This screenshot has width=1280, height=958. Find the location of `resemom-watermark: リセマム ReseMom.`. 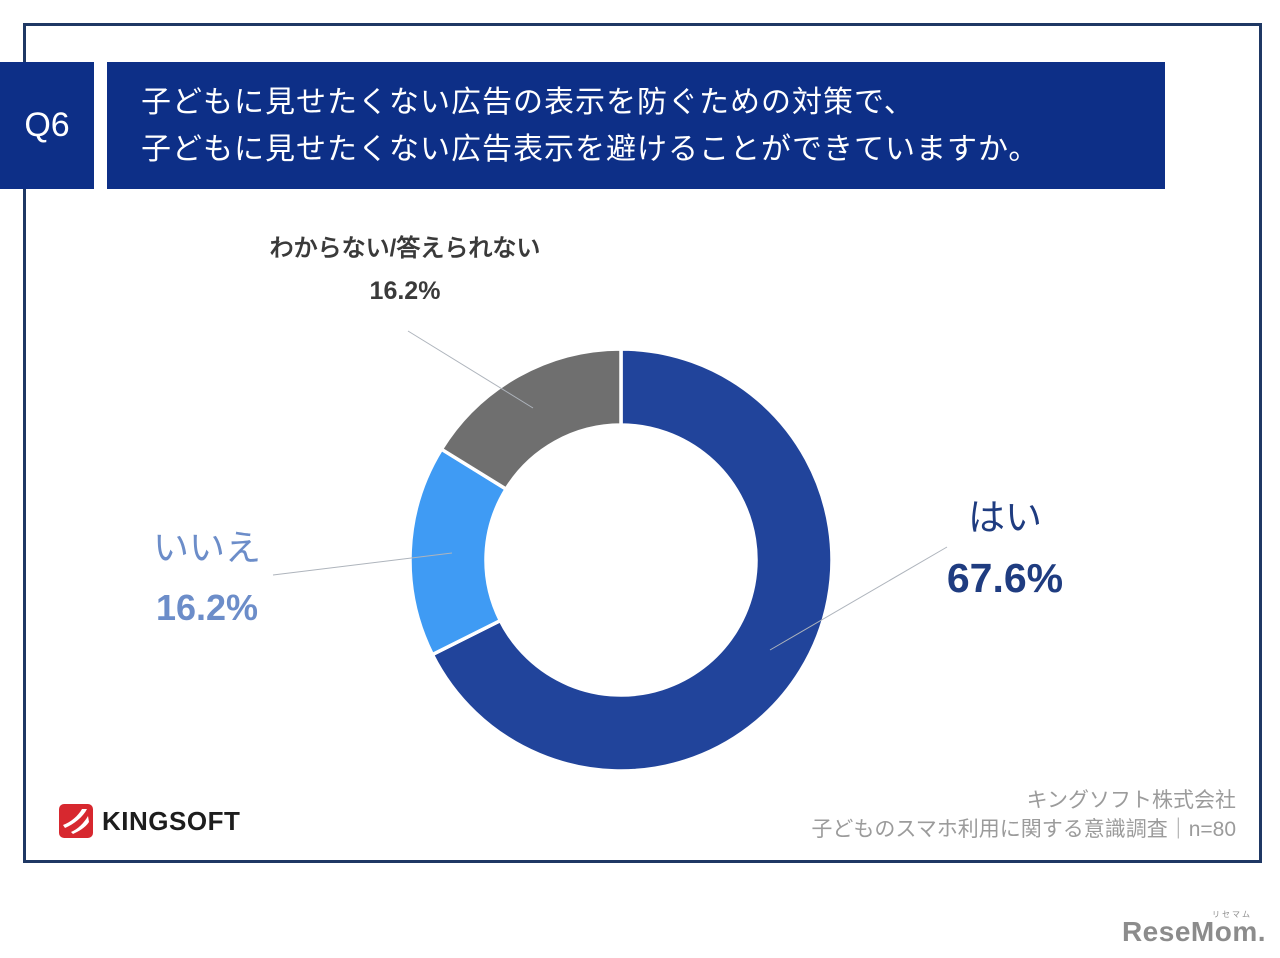

resemom-watermark: リセマム ReseMom. is located at coordinates (1193, 929).